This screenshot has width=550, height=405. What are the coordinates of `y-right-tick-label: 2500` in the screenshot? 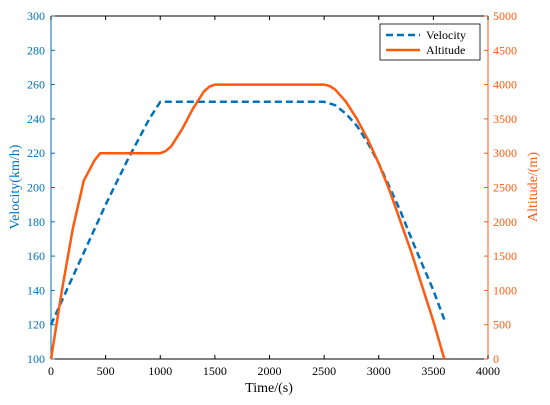 It's located at (505, 188).